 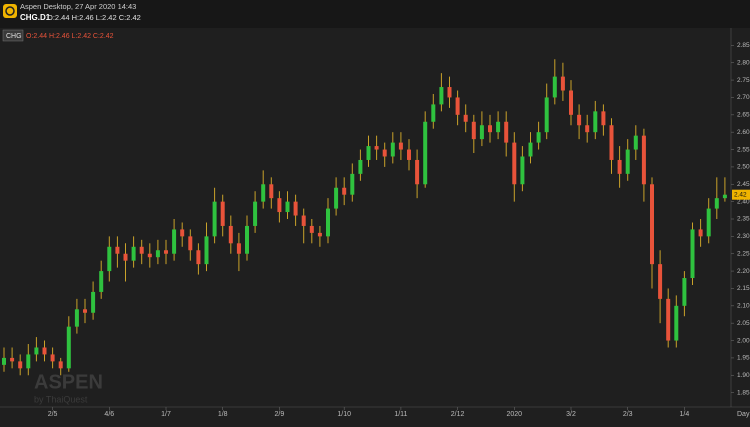 What do you see at coordinates (458, 414) in the screenshot?
I see `x-tick-label: 2/12` at bounding box center [458, 414].